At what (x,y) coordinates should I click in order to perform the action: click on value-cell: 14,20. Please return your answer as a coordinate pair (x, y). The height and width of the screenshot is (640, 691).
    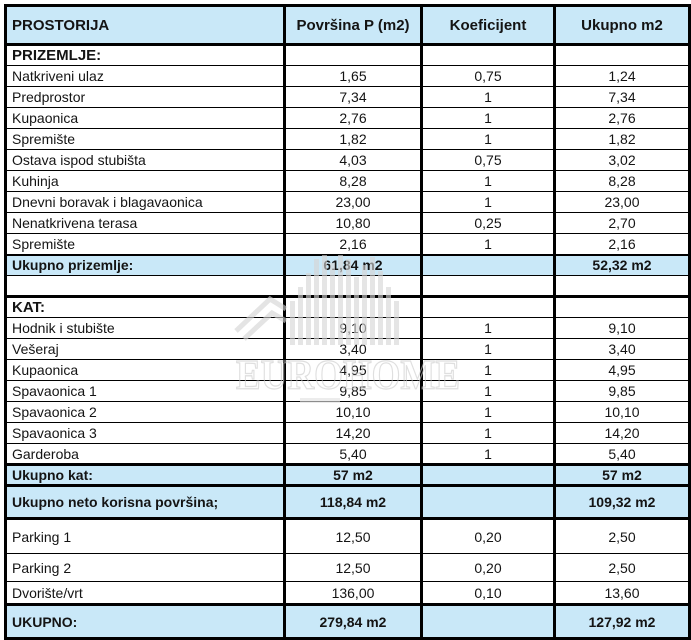
    Looking at the image, I should click on (353, 433).